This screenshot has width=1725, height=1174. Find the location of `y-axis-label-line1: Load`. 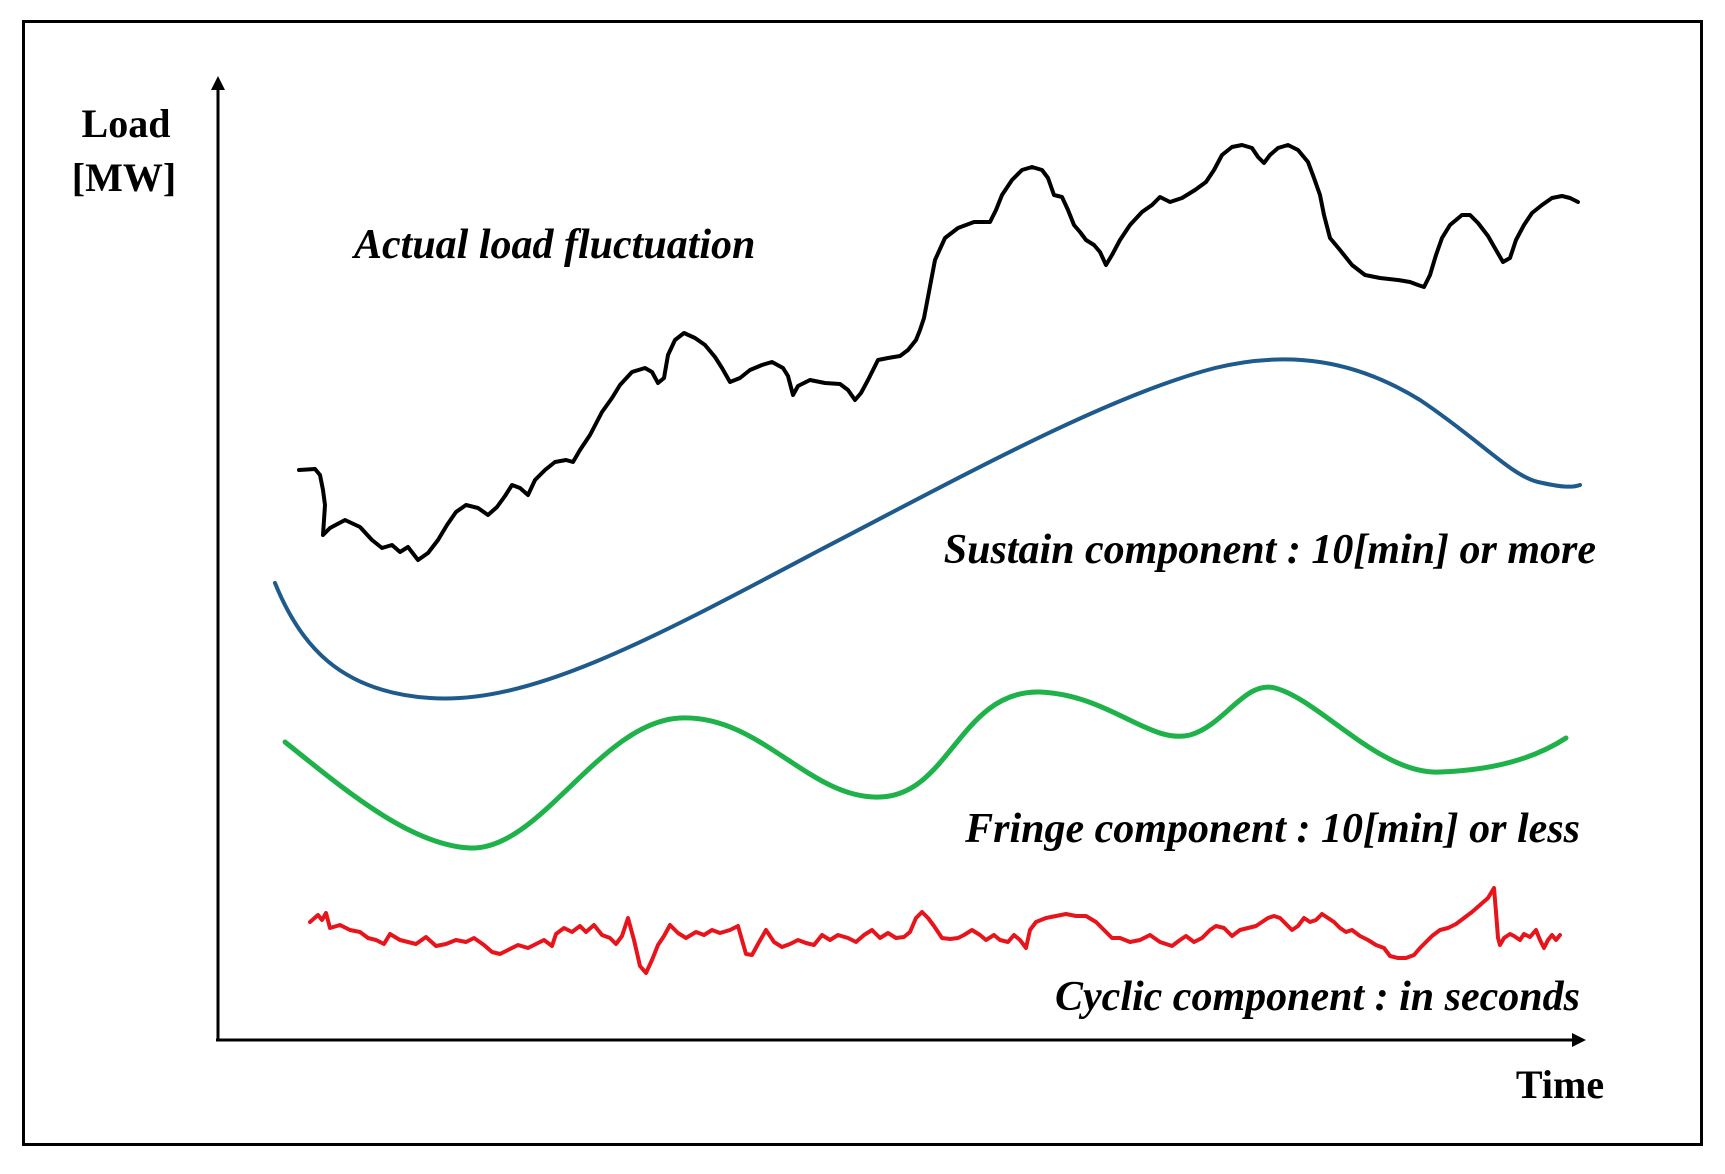

y-axis-label-line1: Load is located at coordinates (126, 123).